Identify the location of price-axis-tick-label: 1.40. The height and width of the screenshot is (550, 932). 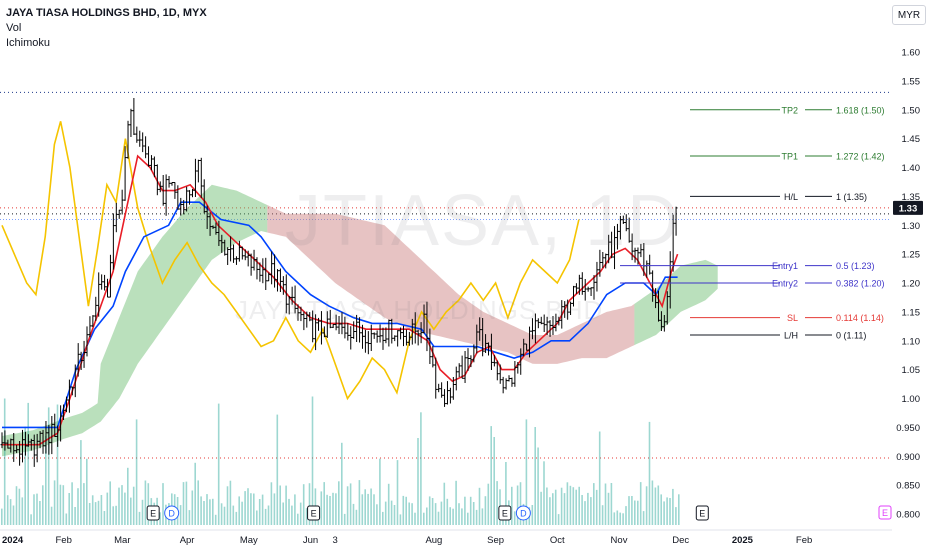
(911, 168).